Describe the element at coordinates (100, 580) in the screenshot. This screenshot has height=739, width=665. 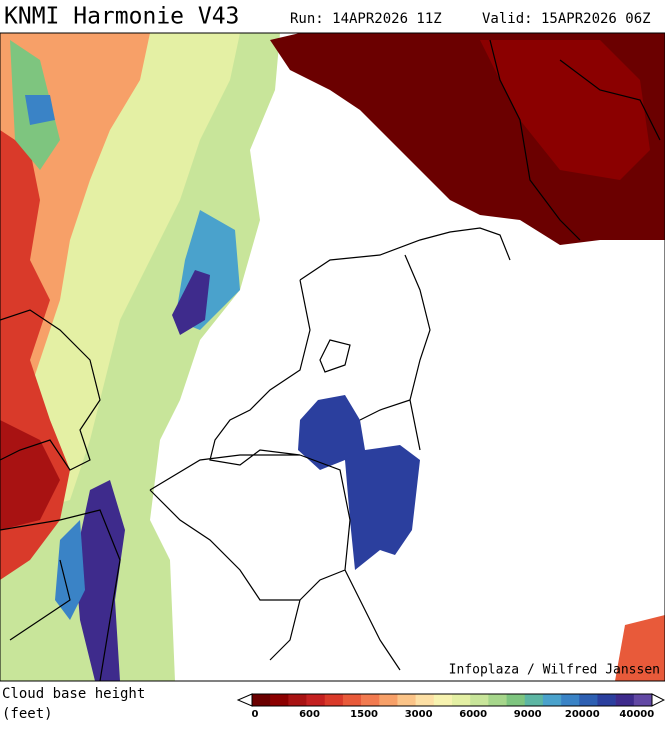
I see `cloud-field-purple2` at that location.